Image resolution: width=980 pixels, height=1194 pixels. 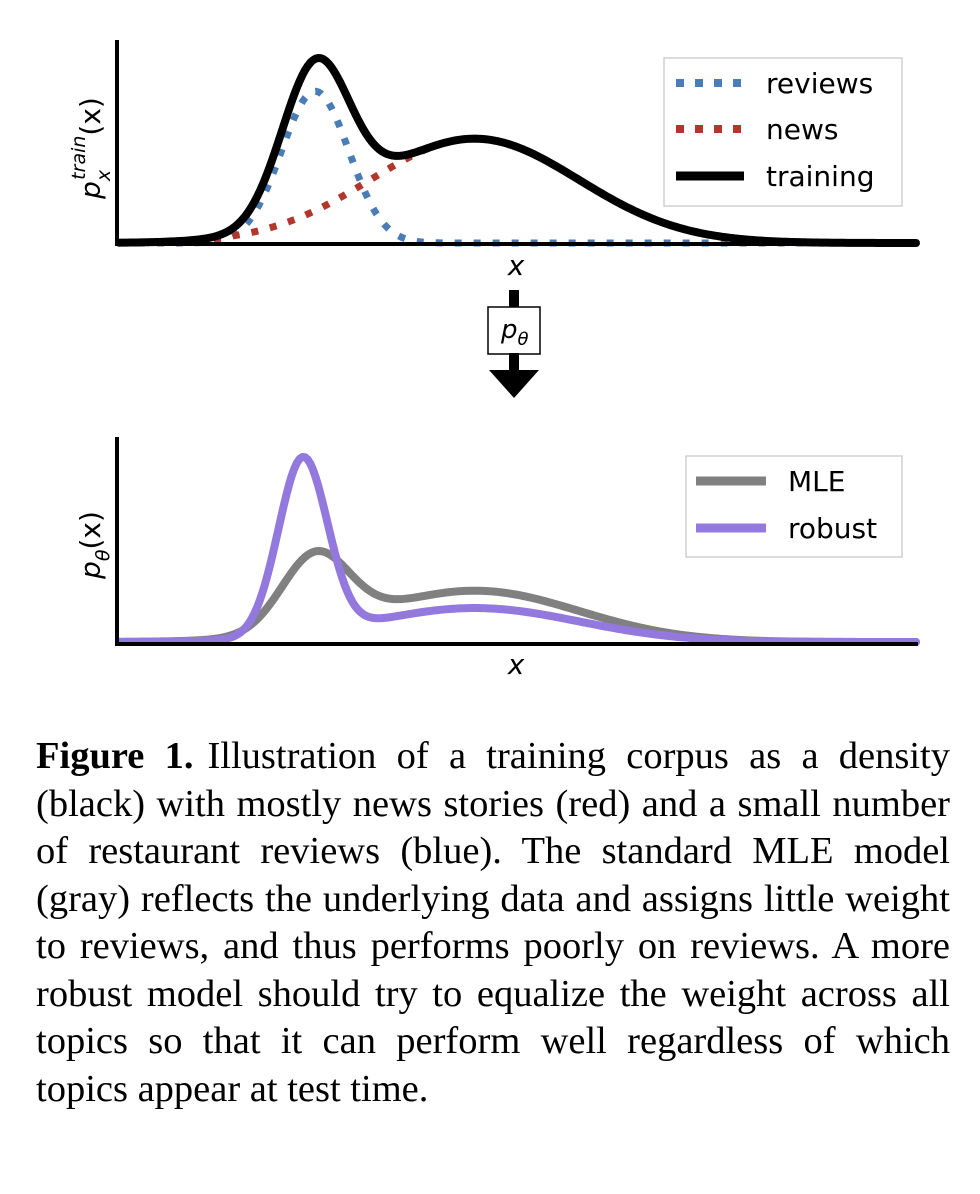 I want to click on legend-label-training: training, so click(x=820, y=176).